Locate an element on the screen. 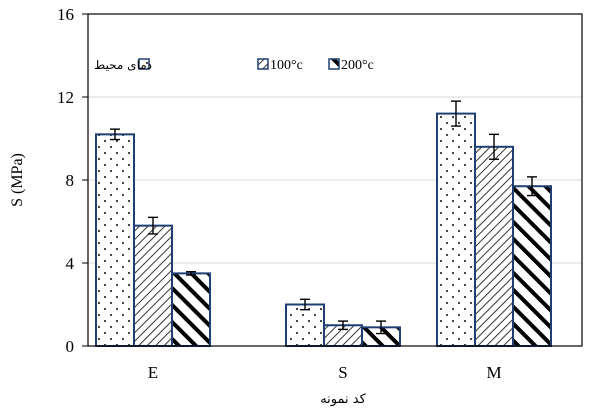  y-tick-label: 16 is located at coordinates (65, 14).